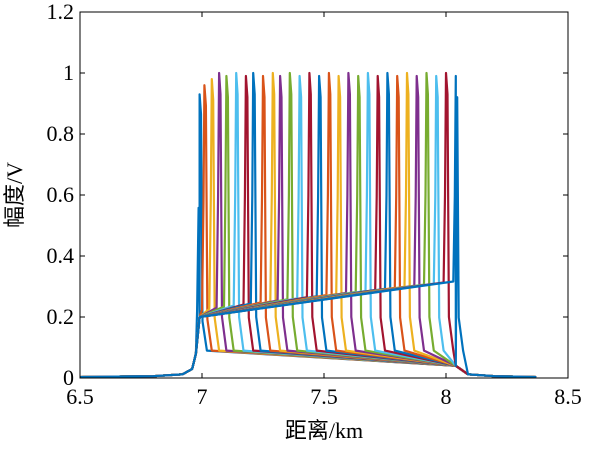  What do you see at coordinates (61, 255) in the screenshot?
I see `y-tick-label: 0.4` at bounding box center [61, 255].